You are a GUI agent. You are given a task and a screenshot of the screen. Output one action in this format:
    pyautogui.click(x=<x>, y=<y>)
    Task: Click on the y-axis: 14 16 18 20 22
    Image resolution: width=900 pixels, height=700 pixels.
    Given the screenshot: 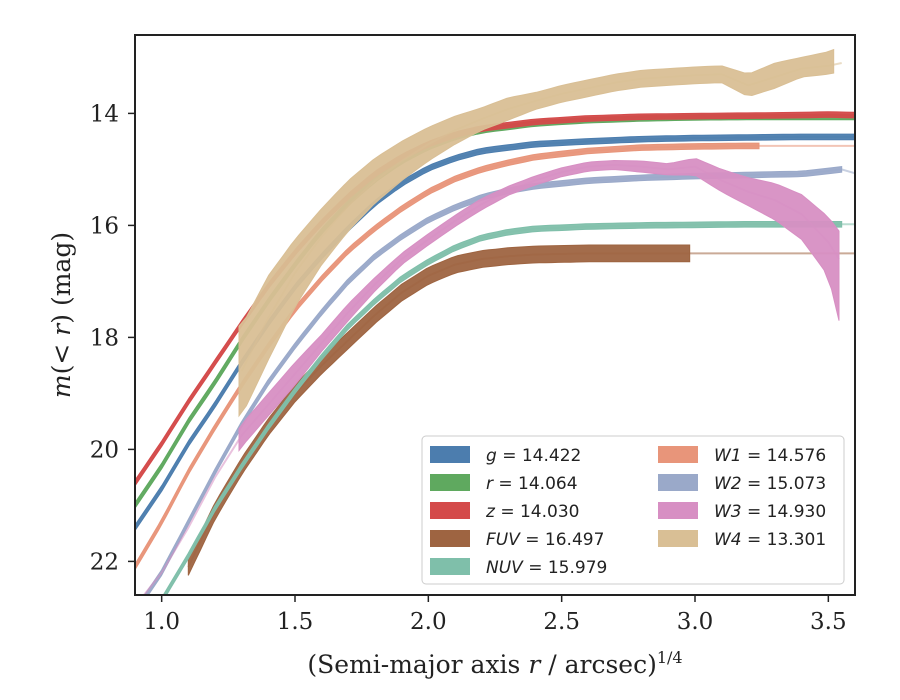 What is the action you would take?
    pyautogui.click(x=112, y=338)
    